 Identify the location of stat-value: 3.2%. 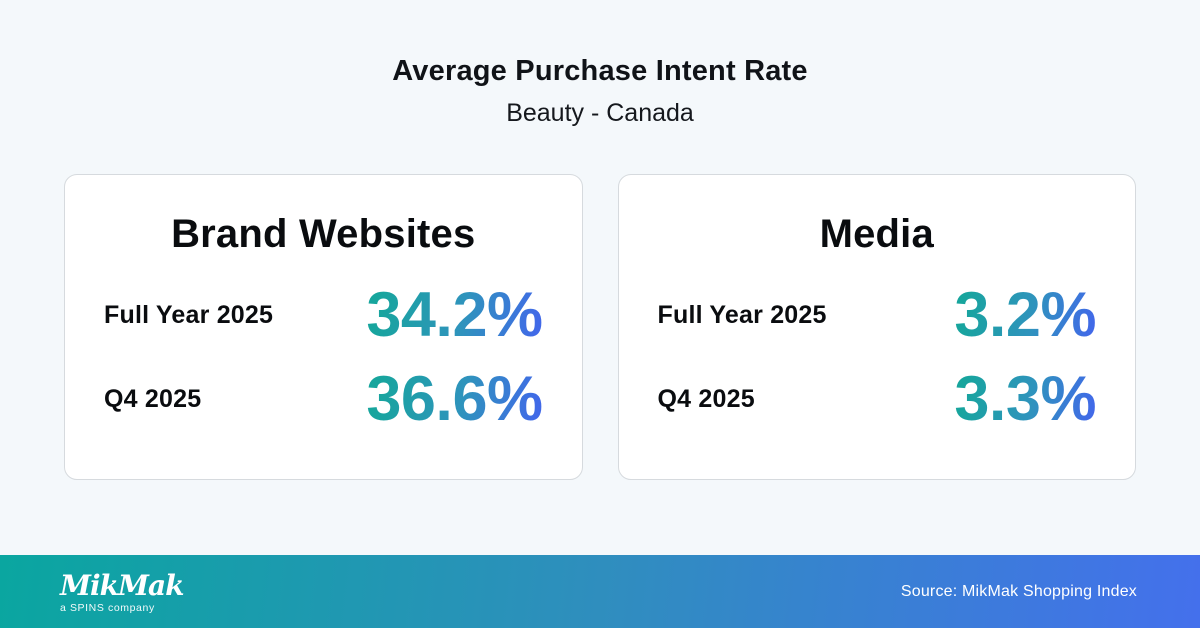
(1025, 315).